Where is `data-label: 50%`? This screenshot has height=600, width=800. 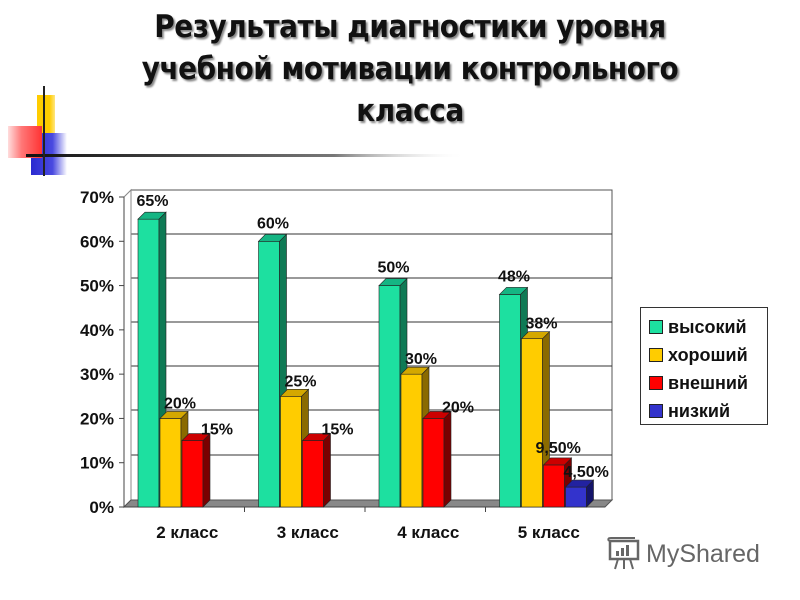 data-label: 50% is located at coordinates (393, 268).